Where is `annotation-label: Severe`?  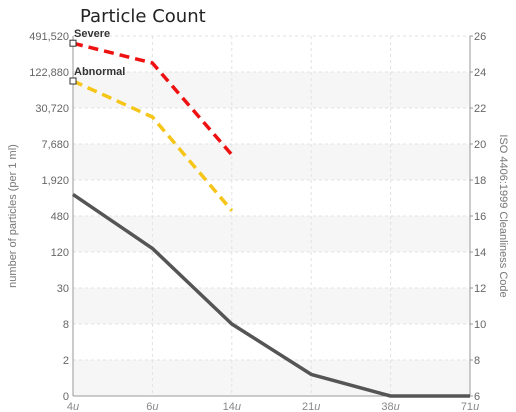 annotation-label: Severe is located at coordinates (92, 34).